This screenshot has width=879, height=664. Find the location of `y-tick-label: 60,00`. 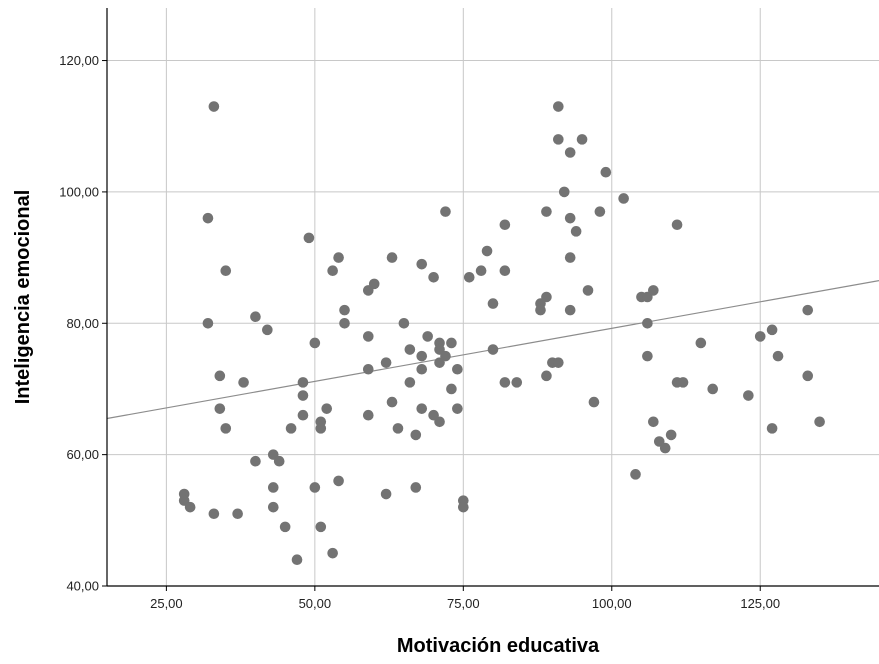

y-tick-label: 60,00 is located at coordinates (82, 454).